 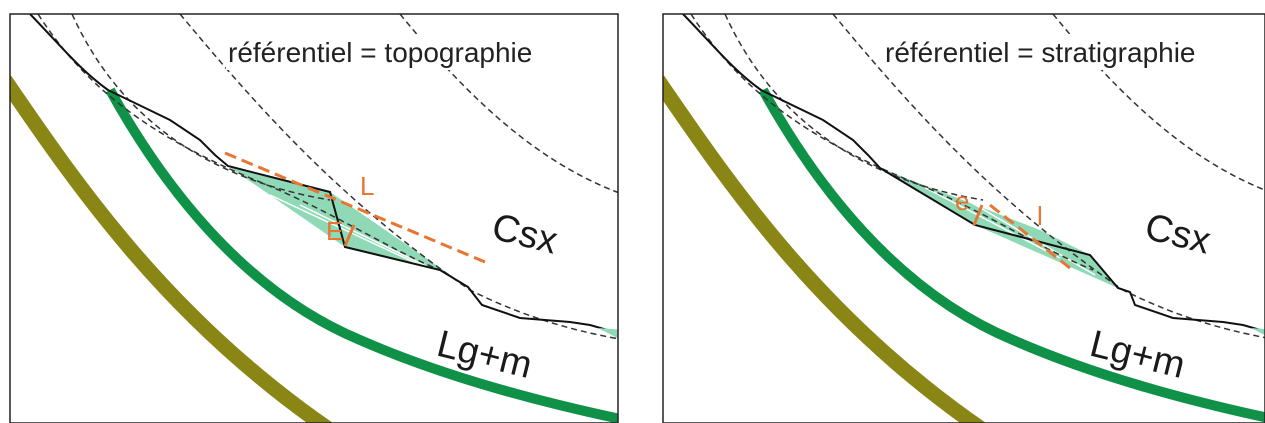 I want to click on slide-mass, so click(x=999, y=228).